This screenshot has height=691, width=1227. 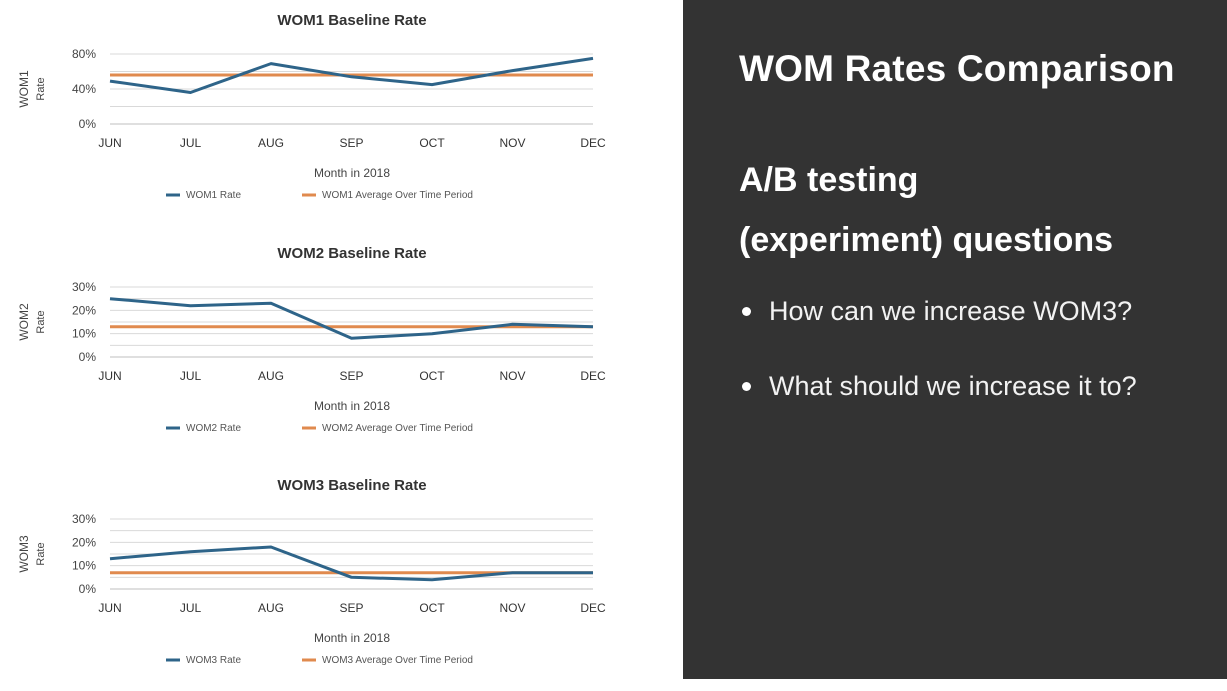 What do you see at coordinates (351, 485) in the screenshot?
I see `chart-title: WOM3 Baseline Rate` at bounding box center [351, 485].